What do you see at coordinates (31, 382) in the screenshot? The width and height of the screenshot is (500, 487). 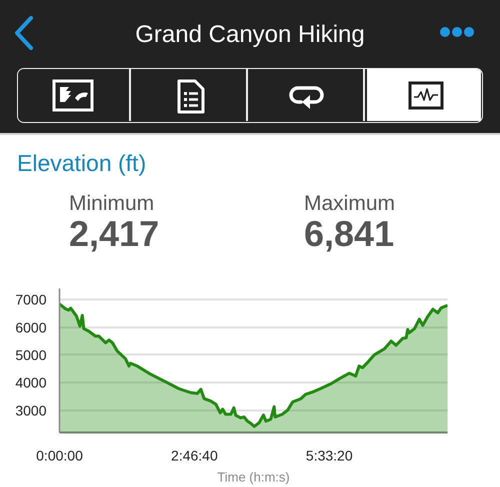 I see `y-tick-label: 4000` at bounding box center [31, 382].